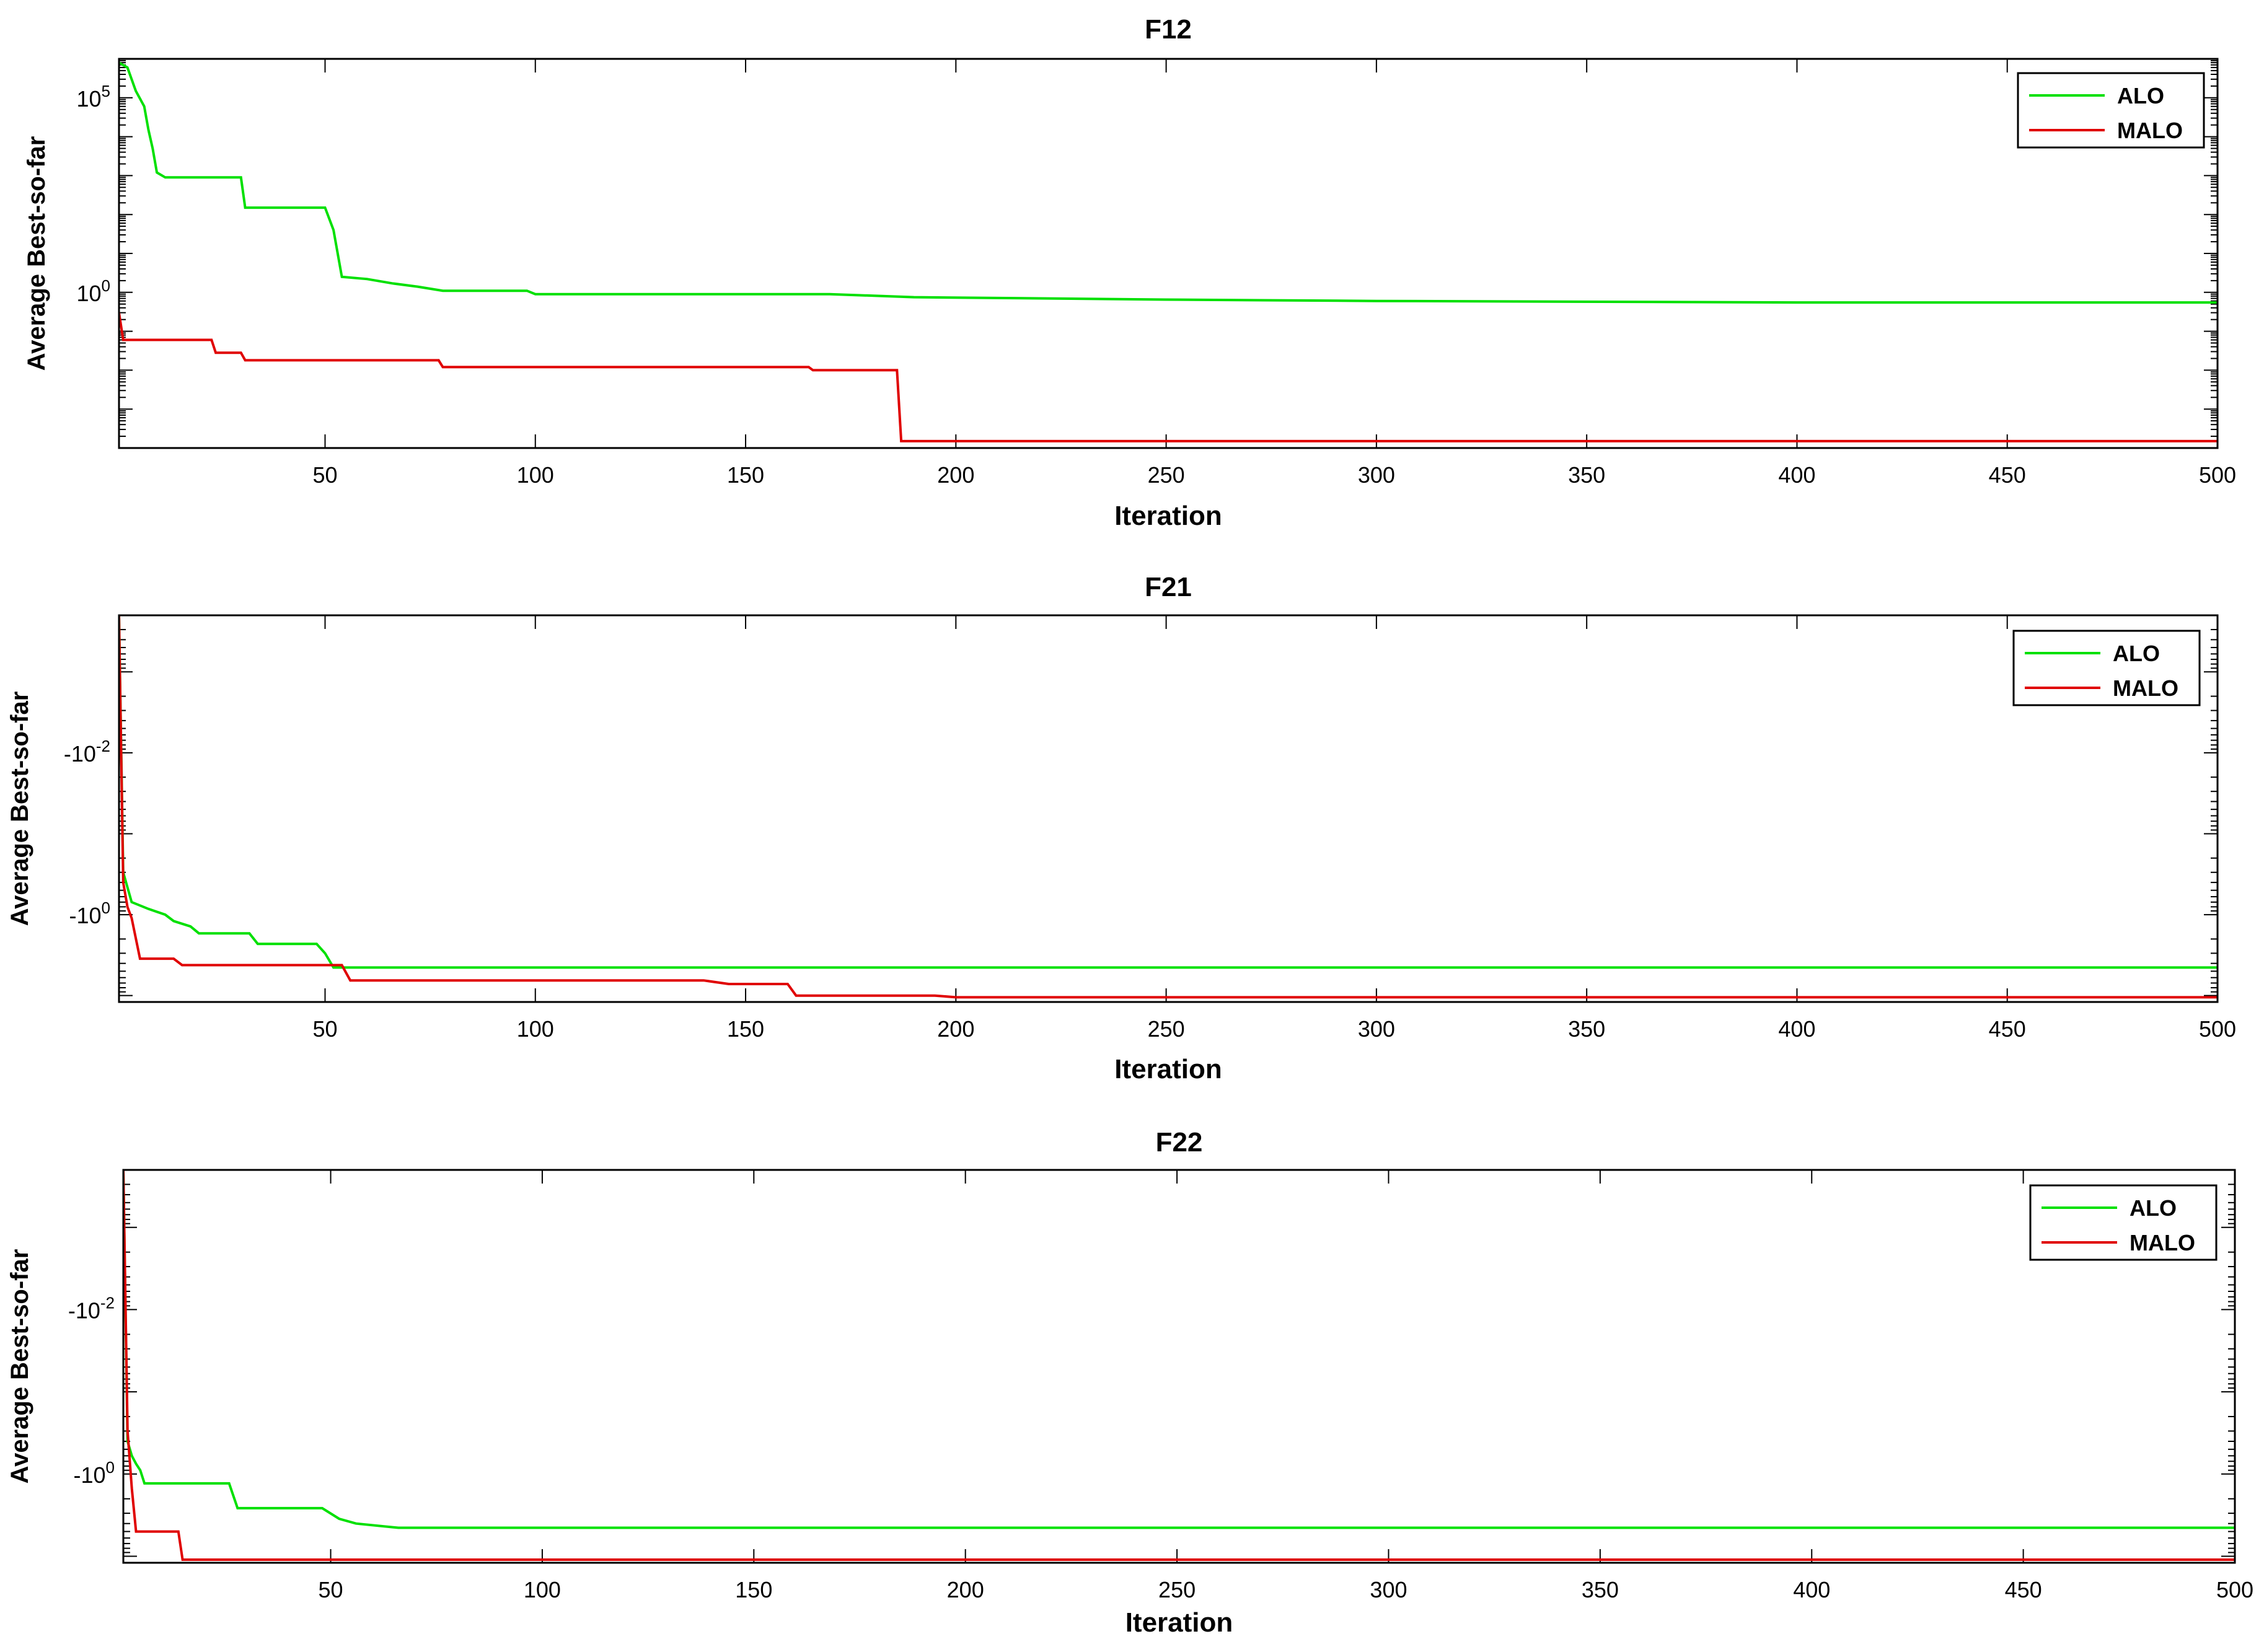  Describe the element at coordinates (1168, 587) in the screenshot. I see `chart-title: F21` at that location.